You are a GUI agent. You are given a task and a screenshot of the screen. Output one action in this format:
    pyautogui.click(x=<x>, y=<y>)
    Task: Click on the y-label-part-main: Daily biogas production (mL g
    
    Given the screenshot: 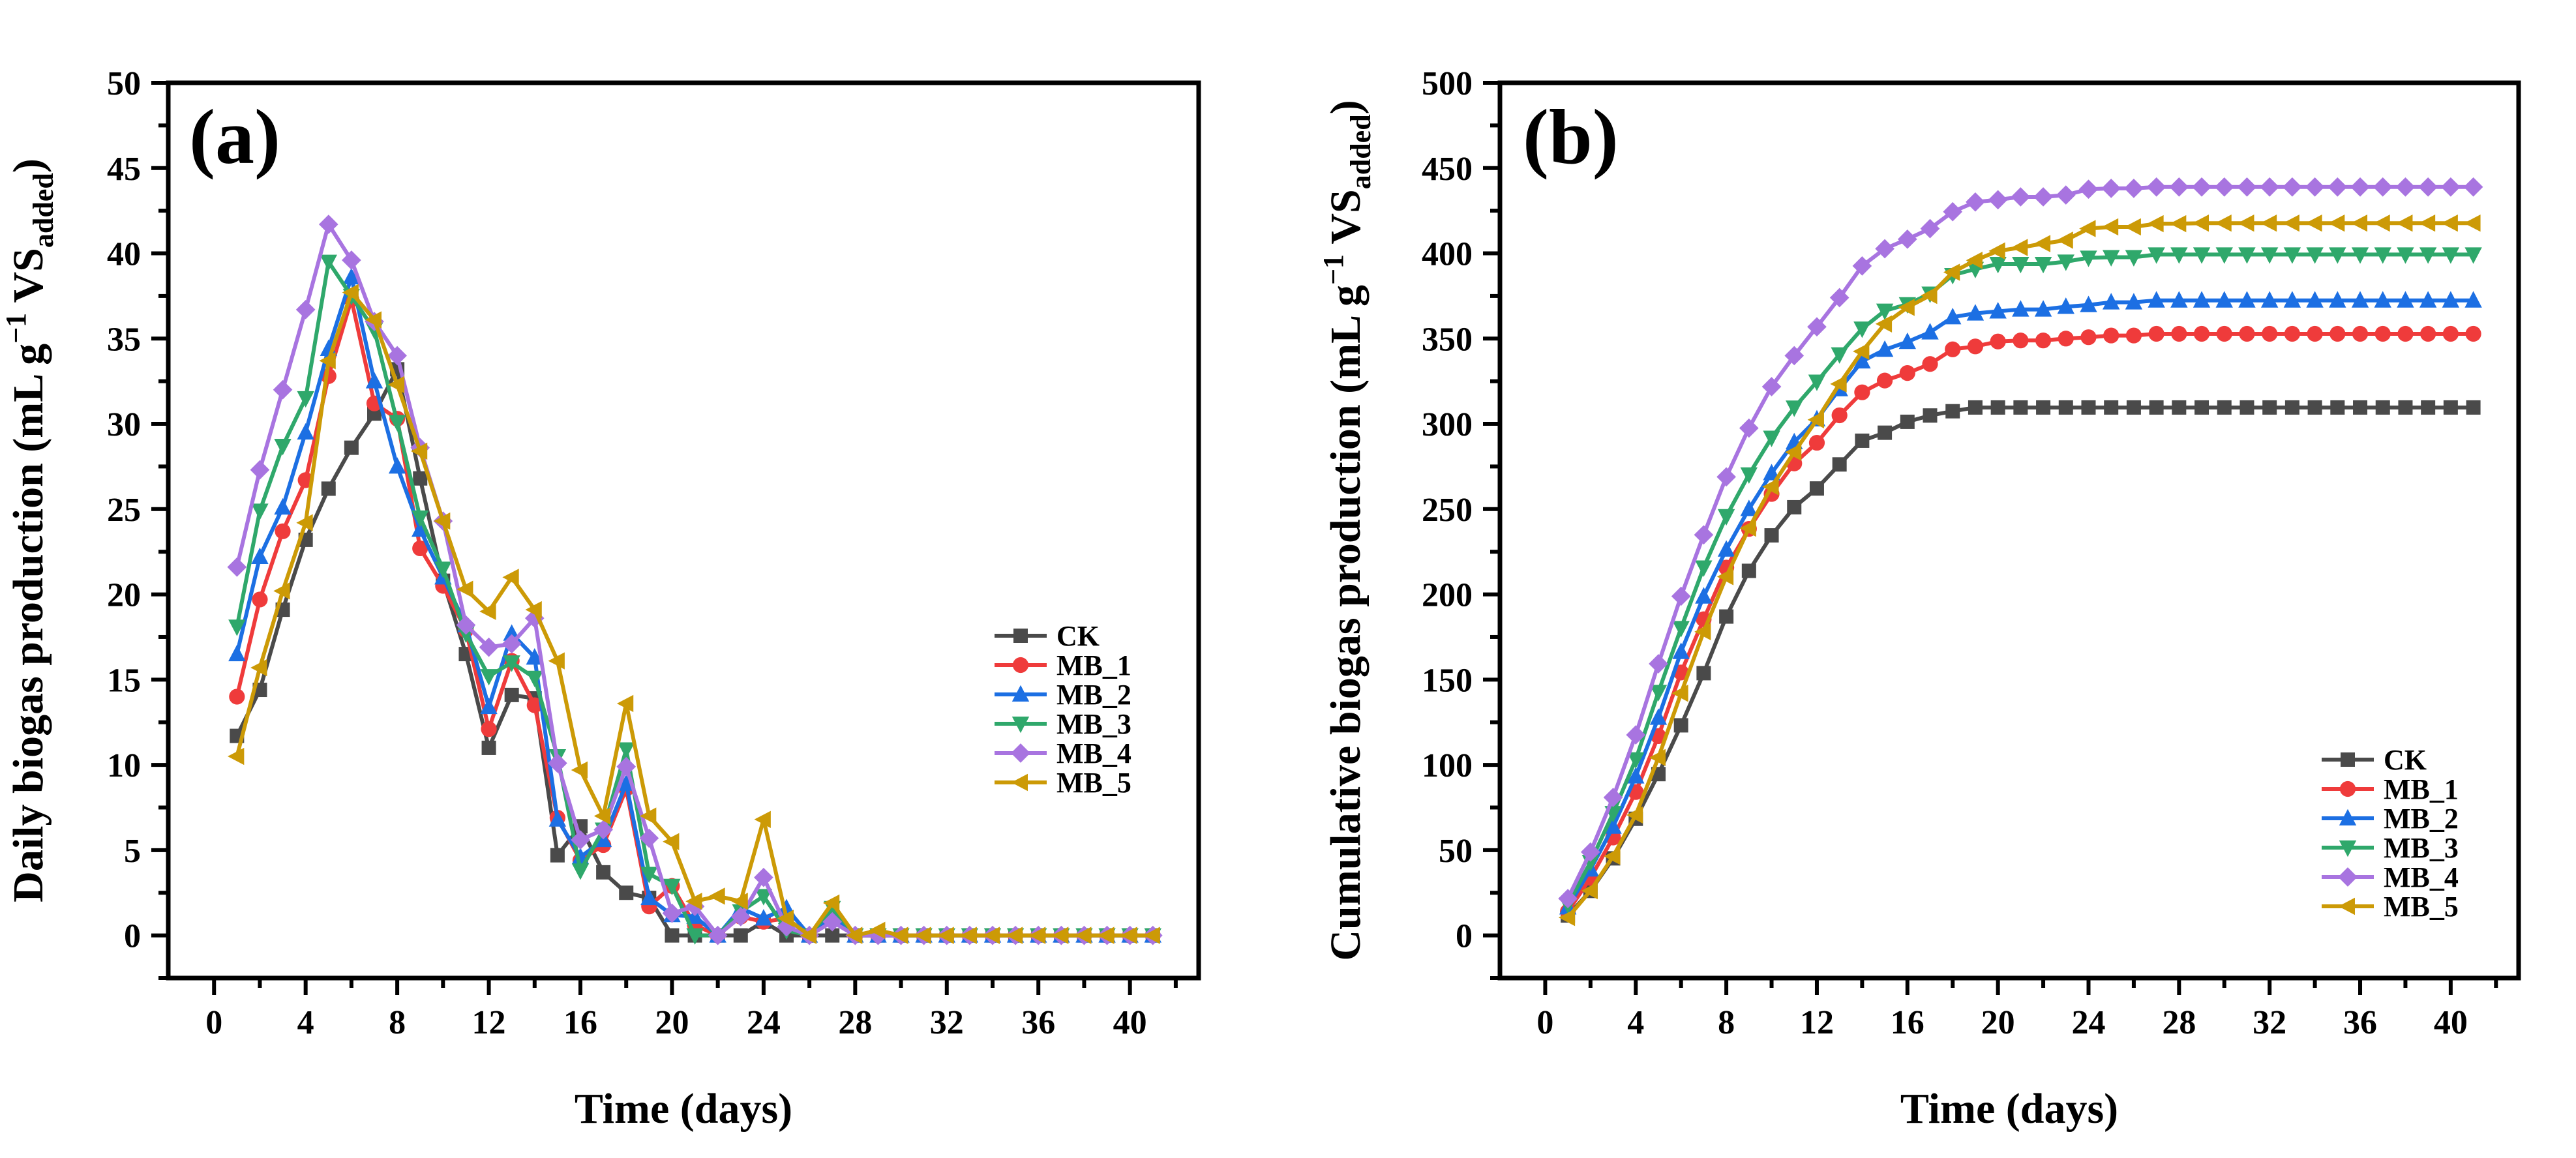 What is the action you would take?
    pyautogui.click(x=28, y=623)
    